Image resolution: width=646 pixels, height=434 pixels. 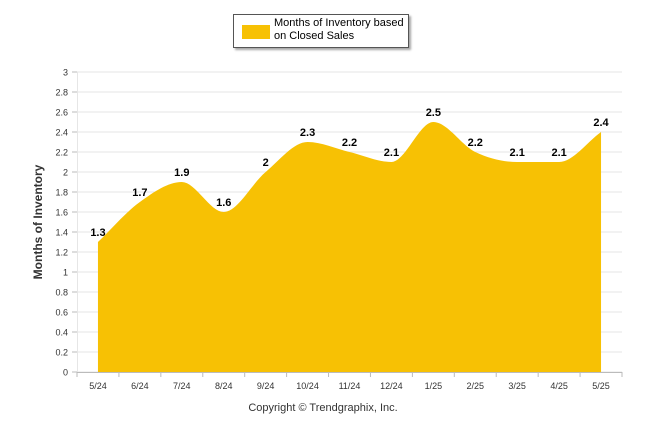 What do you see at coordinates (181, 173) in the screenshot?
I see `data-label: 1.9` at bounding box center [181, 173].